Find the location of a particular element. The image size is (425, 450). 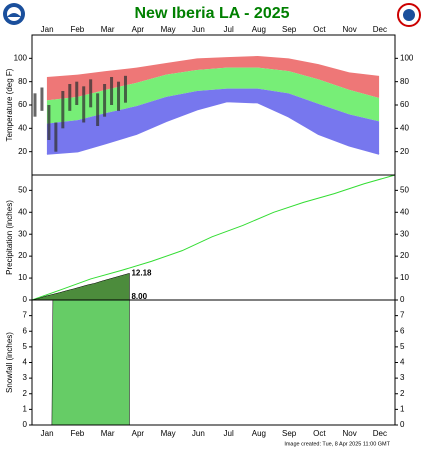

y2-tick-label: 80 is located at coordinates (404, 81).